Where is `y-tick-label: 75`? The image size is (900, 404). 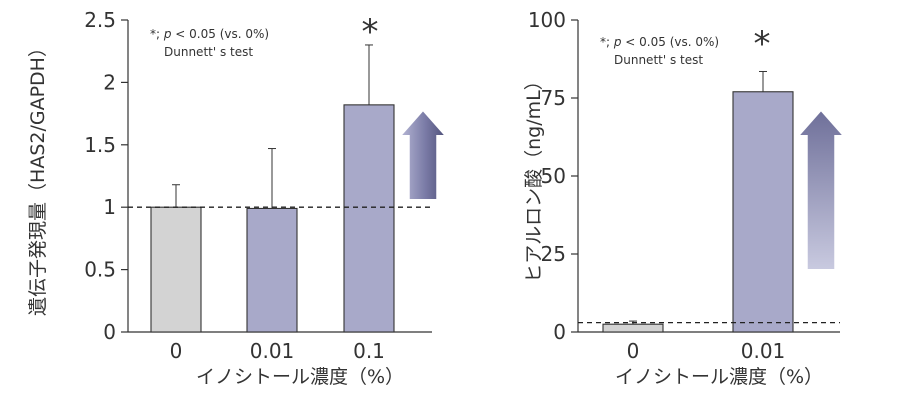 y-tick-label: 75 is located at coordinates (553, 98).